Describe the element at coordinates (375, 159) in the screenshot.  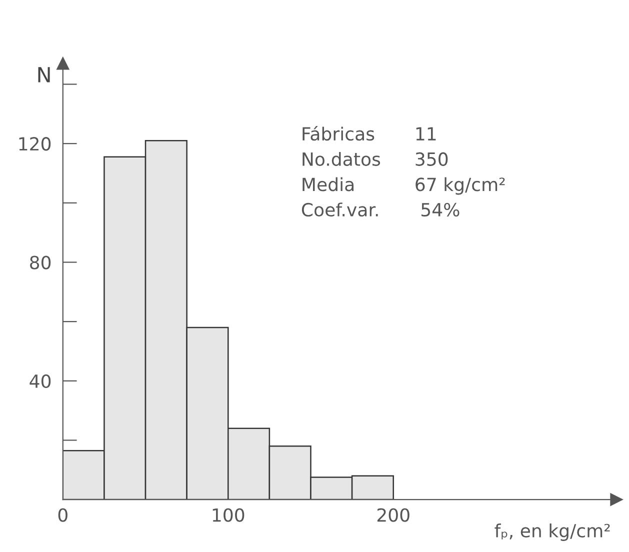
I see `text: No.datos 350` at that location.